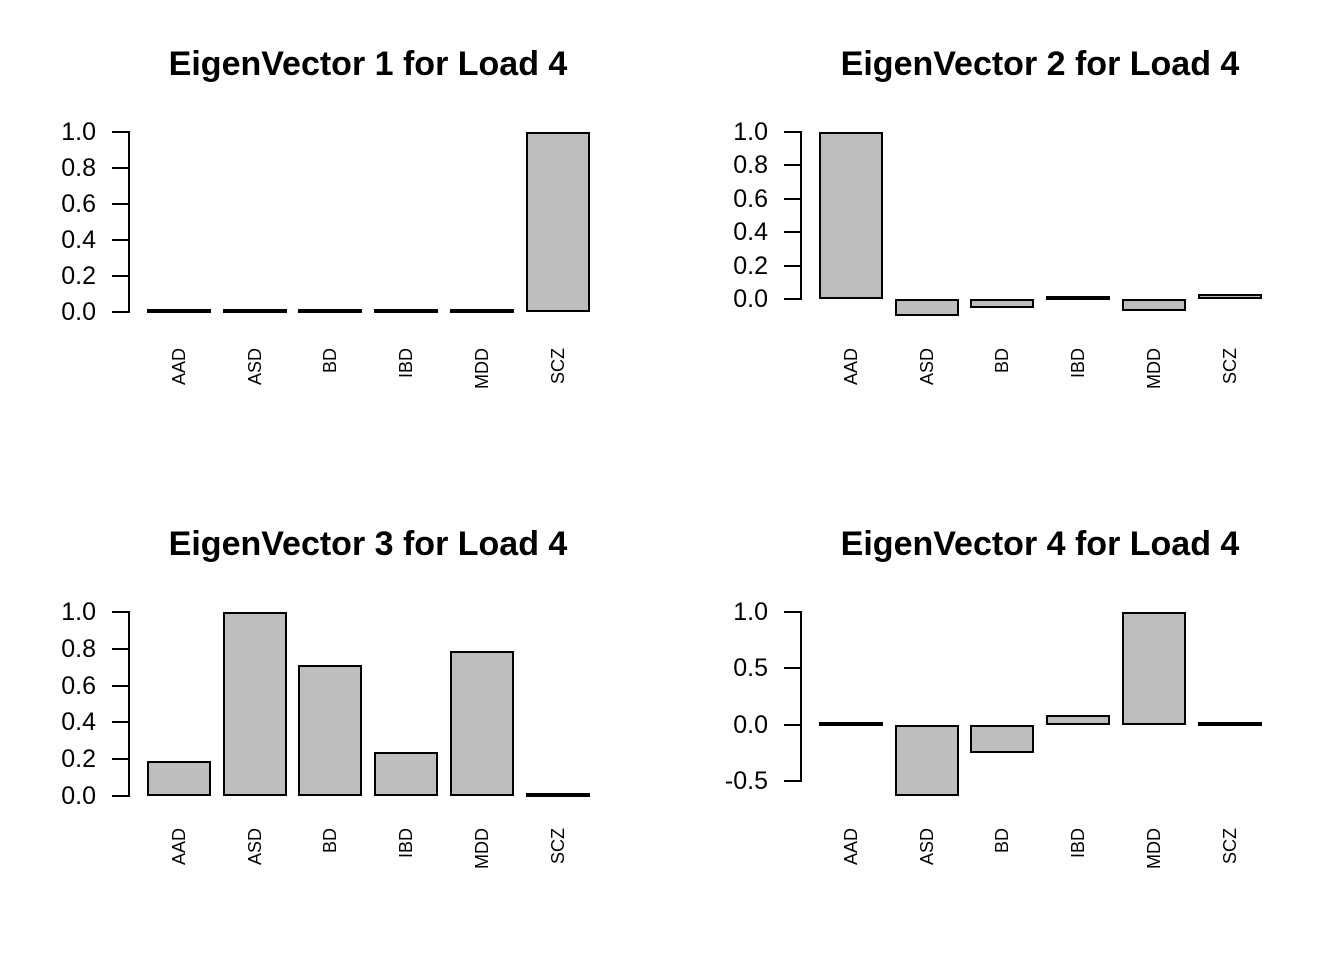 The height and width of the screenshot is (960, 1344). What do you see at coordinates (746, 781) in the screenshot?
I see `y-tick-label: -0.5` at bounding box center [746, 781].